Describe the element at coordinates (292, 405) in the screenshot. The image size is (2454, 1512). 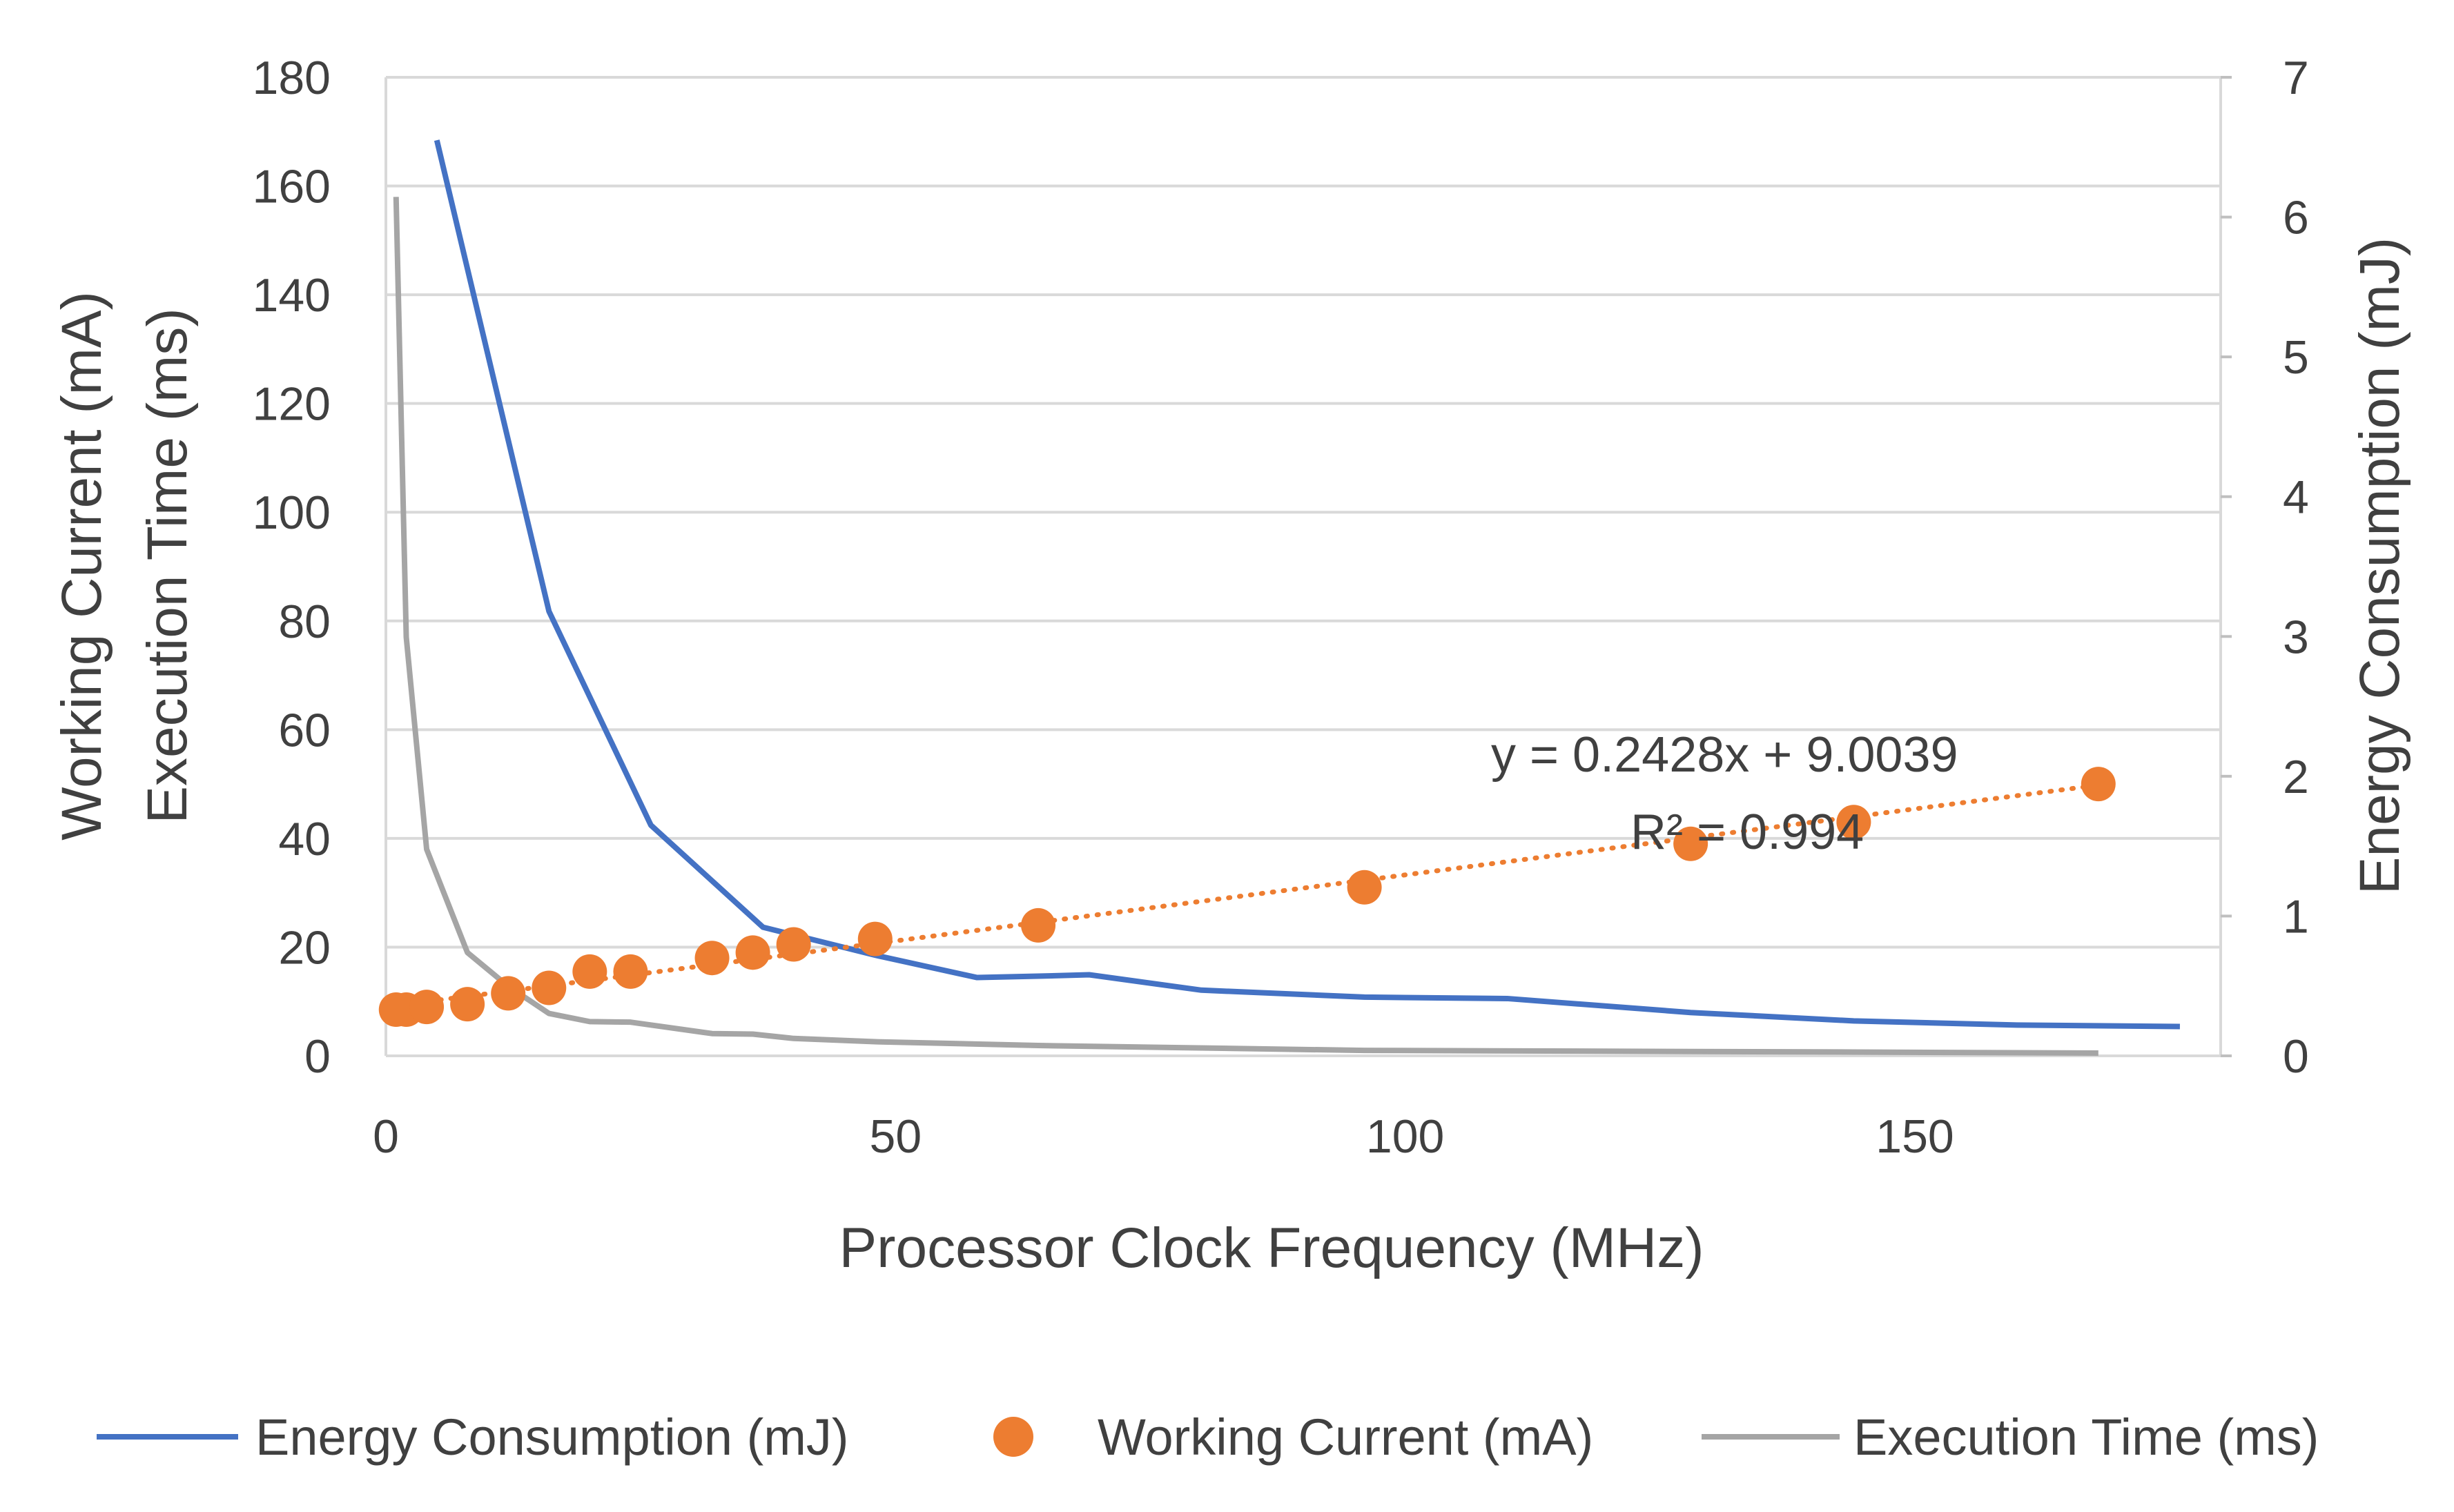
I see `y-left-tick-label-120: 120` at that location.